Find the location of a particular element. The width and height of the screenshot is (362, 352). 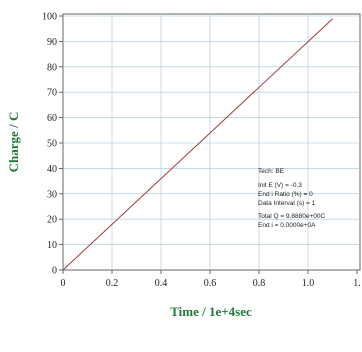

y-tick-label: 70 is located at coordinates (52, 93).